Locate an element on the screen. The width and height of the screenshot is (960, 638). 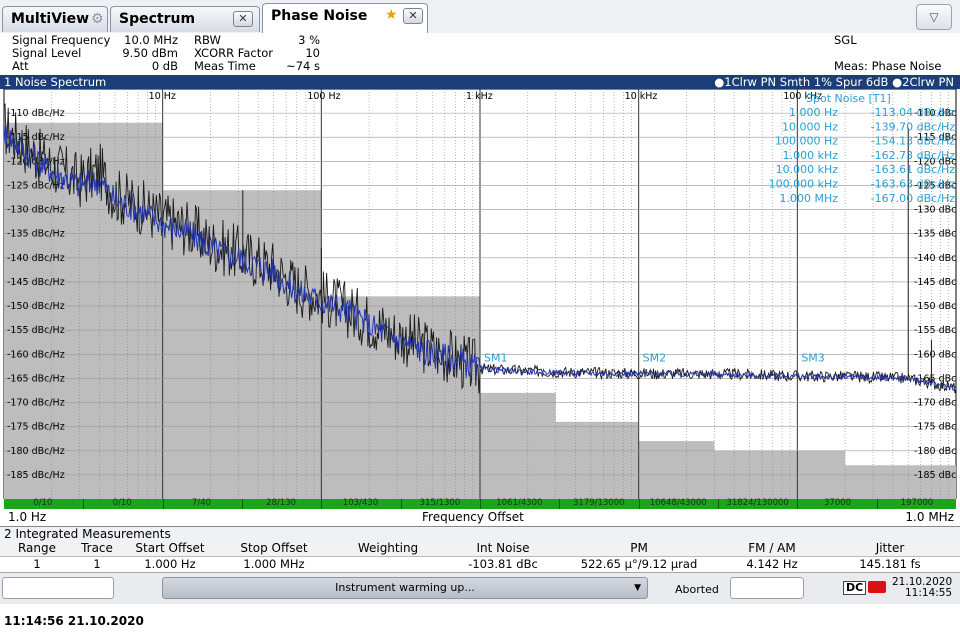
tab-spectrum: Spectrum ✕ is located at coordinates (185, 19).